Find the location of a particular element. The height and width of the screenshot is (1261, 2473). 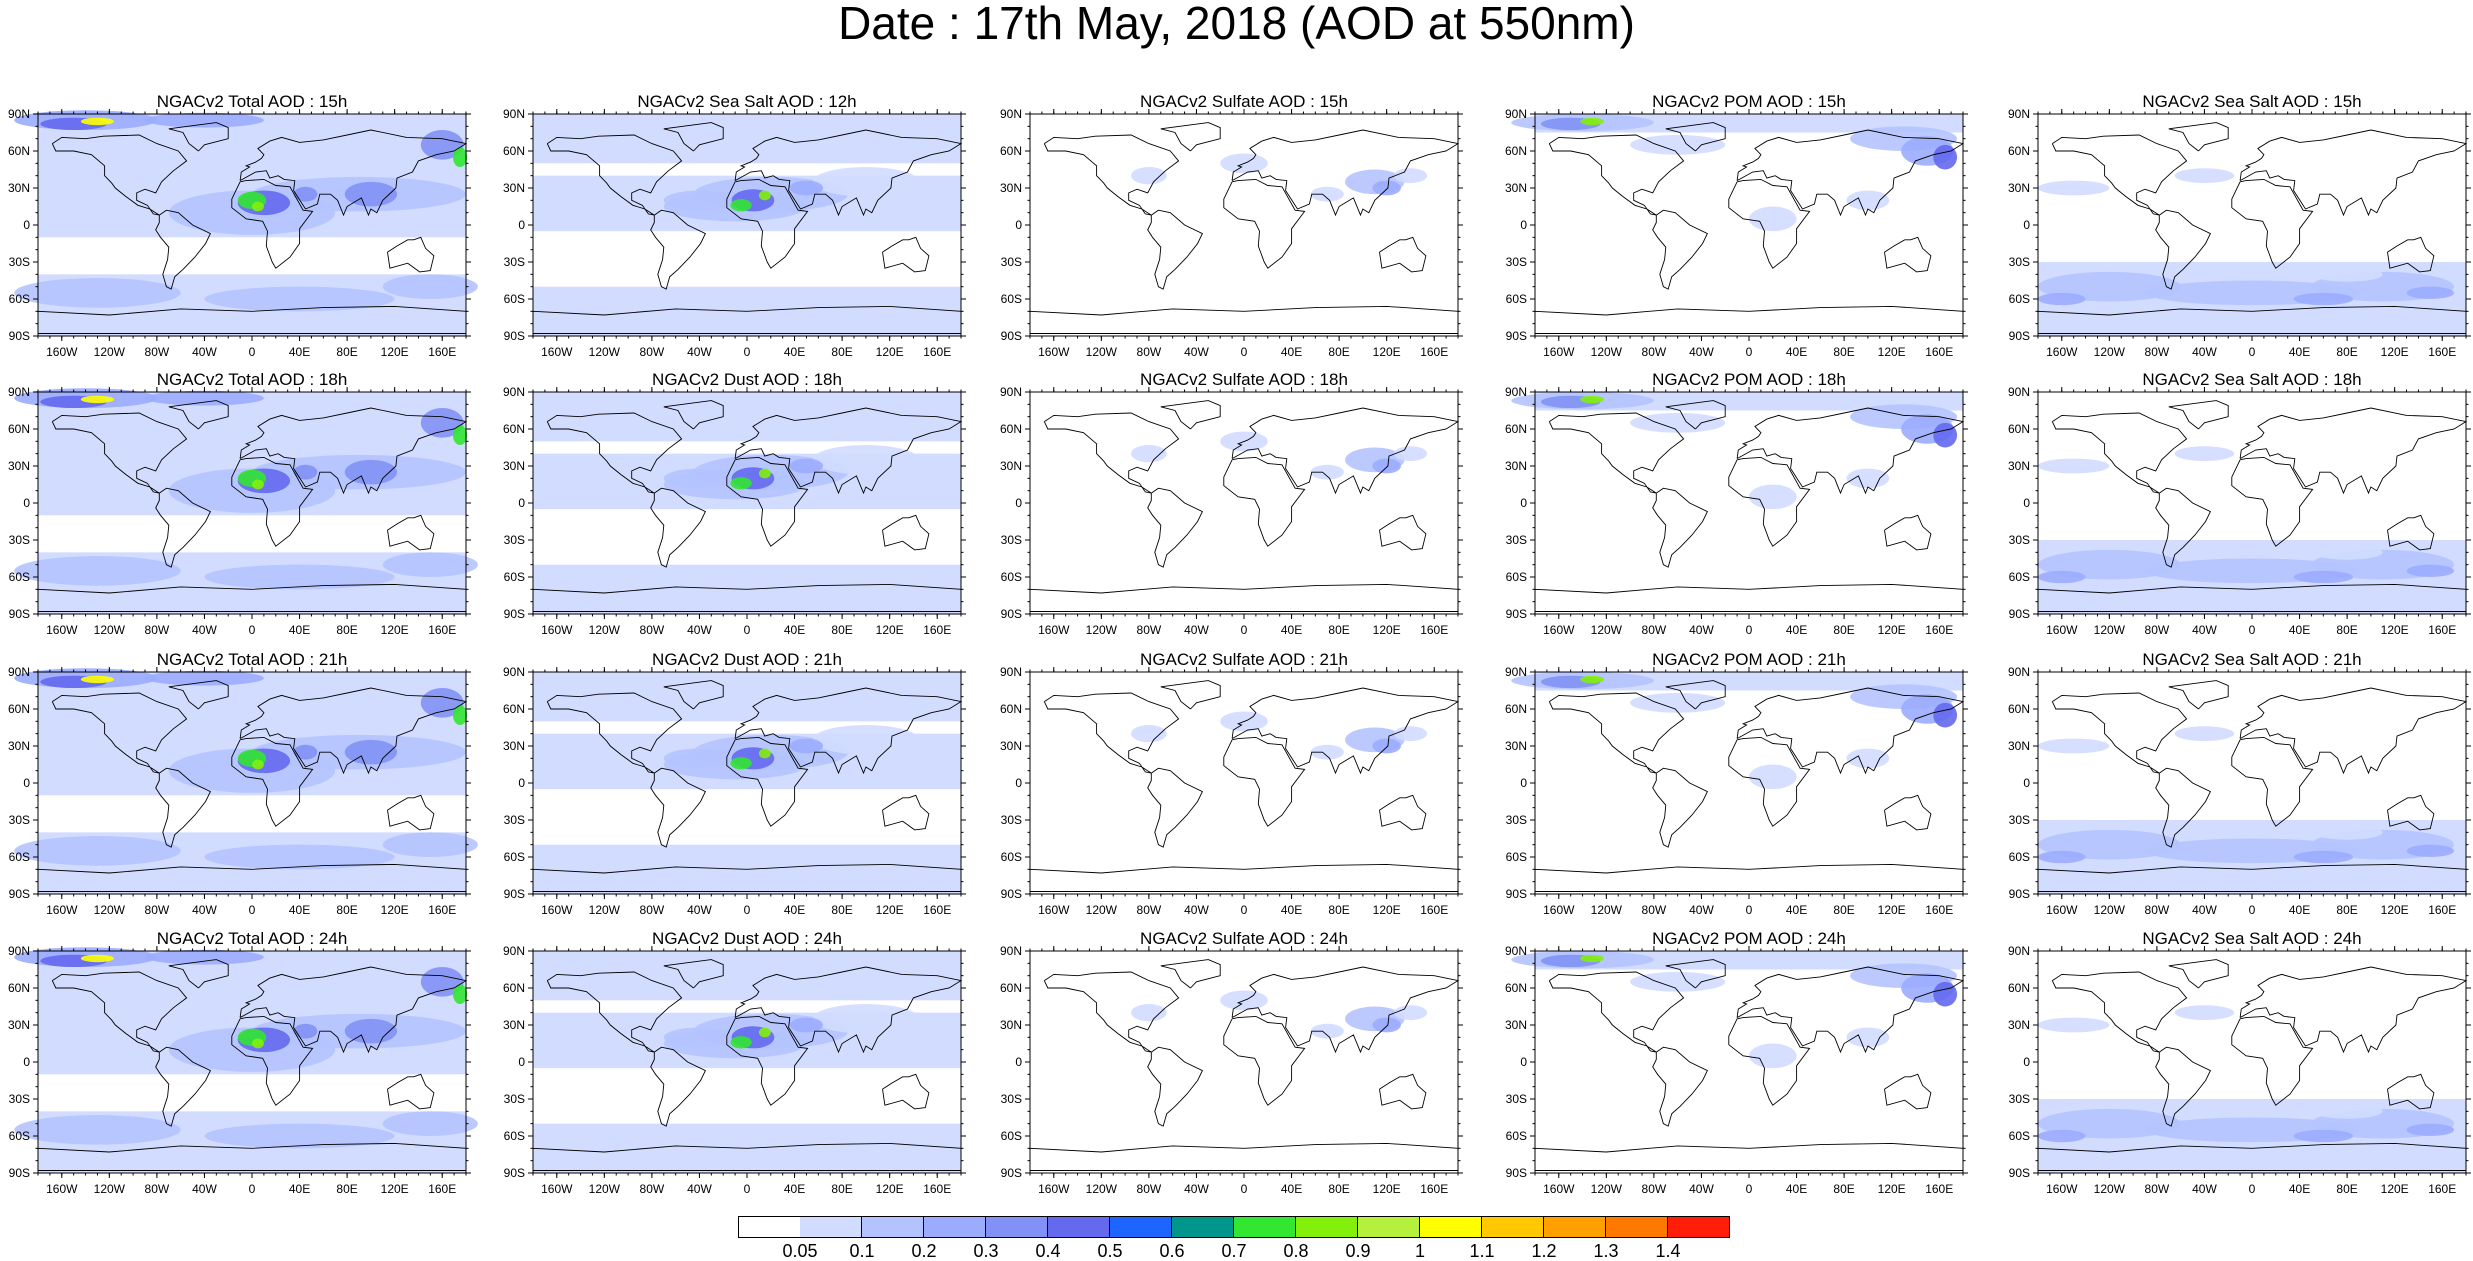

panel-title: NGACv2 POM AOD : 18h is located at coordinates (1749, 379).